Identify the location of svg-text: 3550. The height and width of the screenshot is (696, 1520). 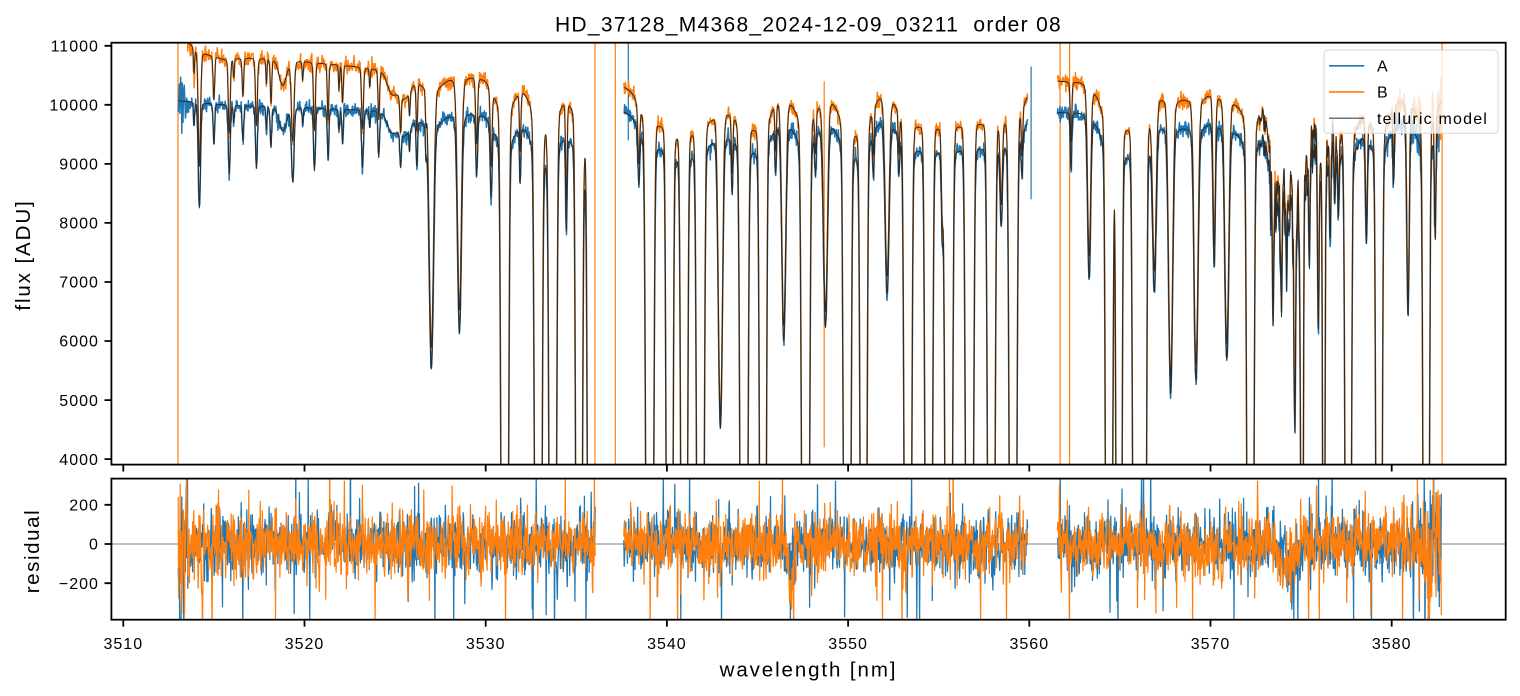
(848, 644).